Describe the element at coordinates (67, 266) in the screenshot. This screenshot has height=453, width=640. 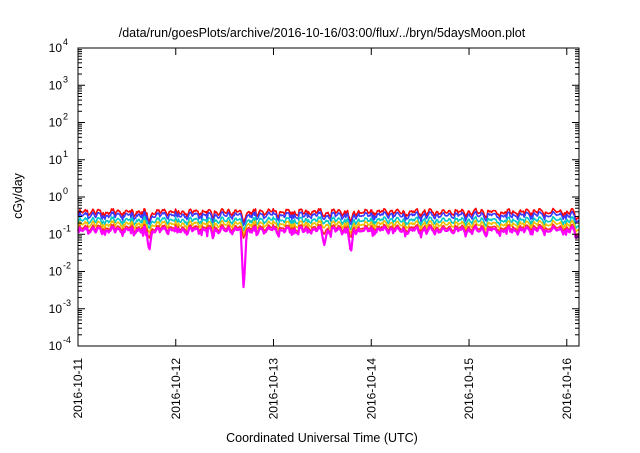
I see `y-tick-exponent: -2` at that location.